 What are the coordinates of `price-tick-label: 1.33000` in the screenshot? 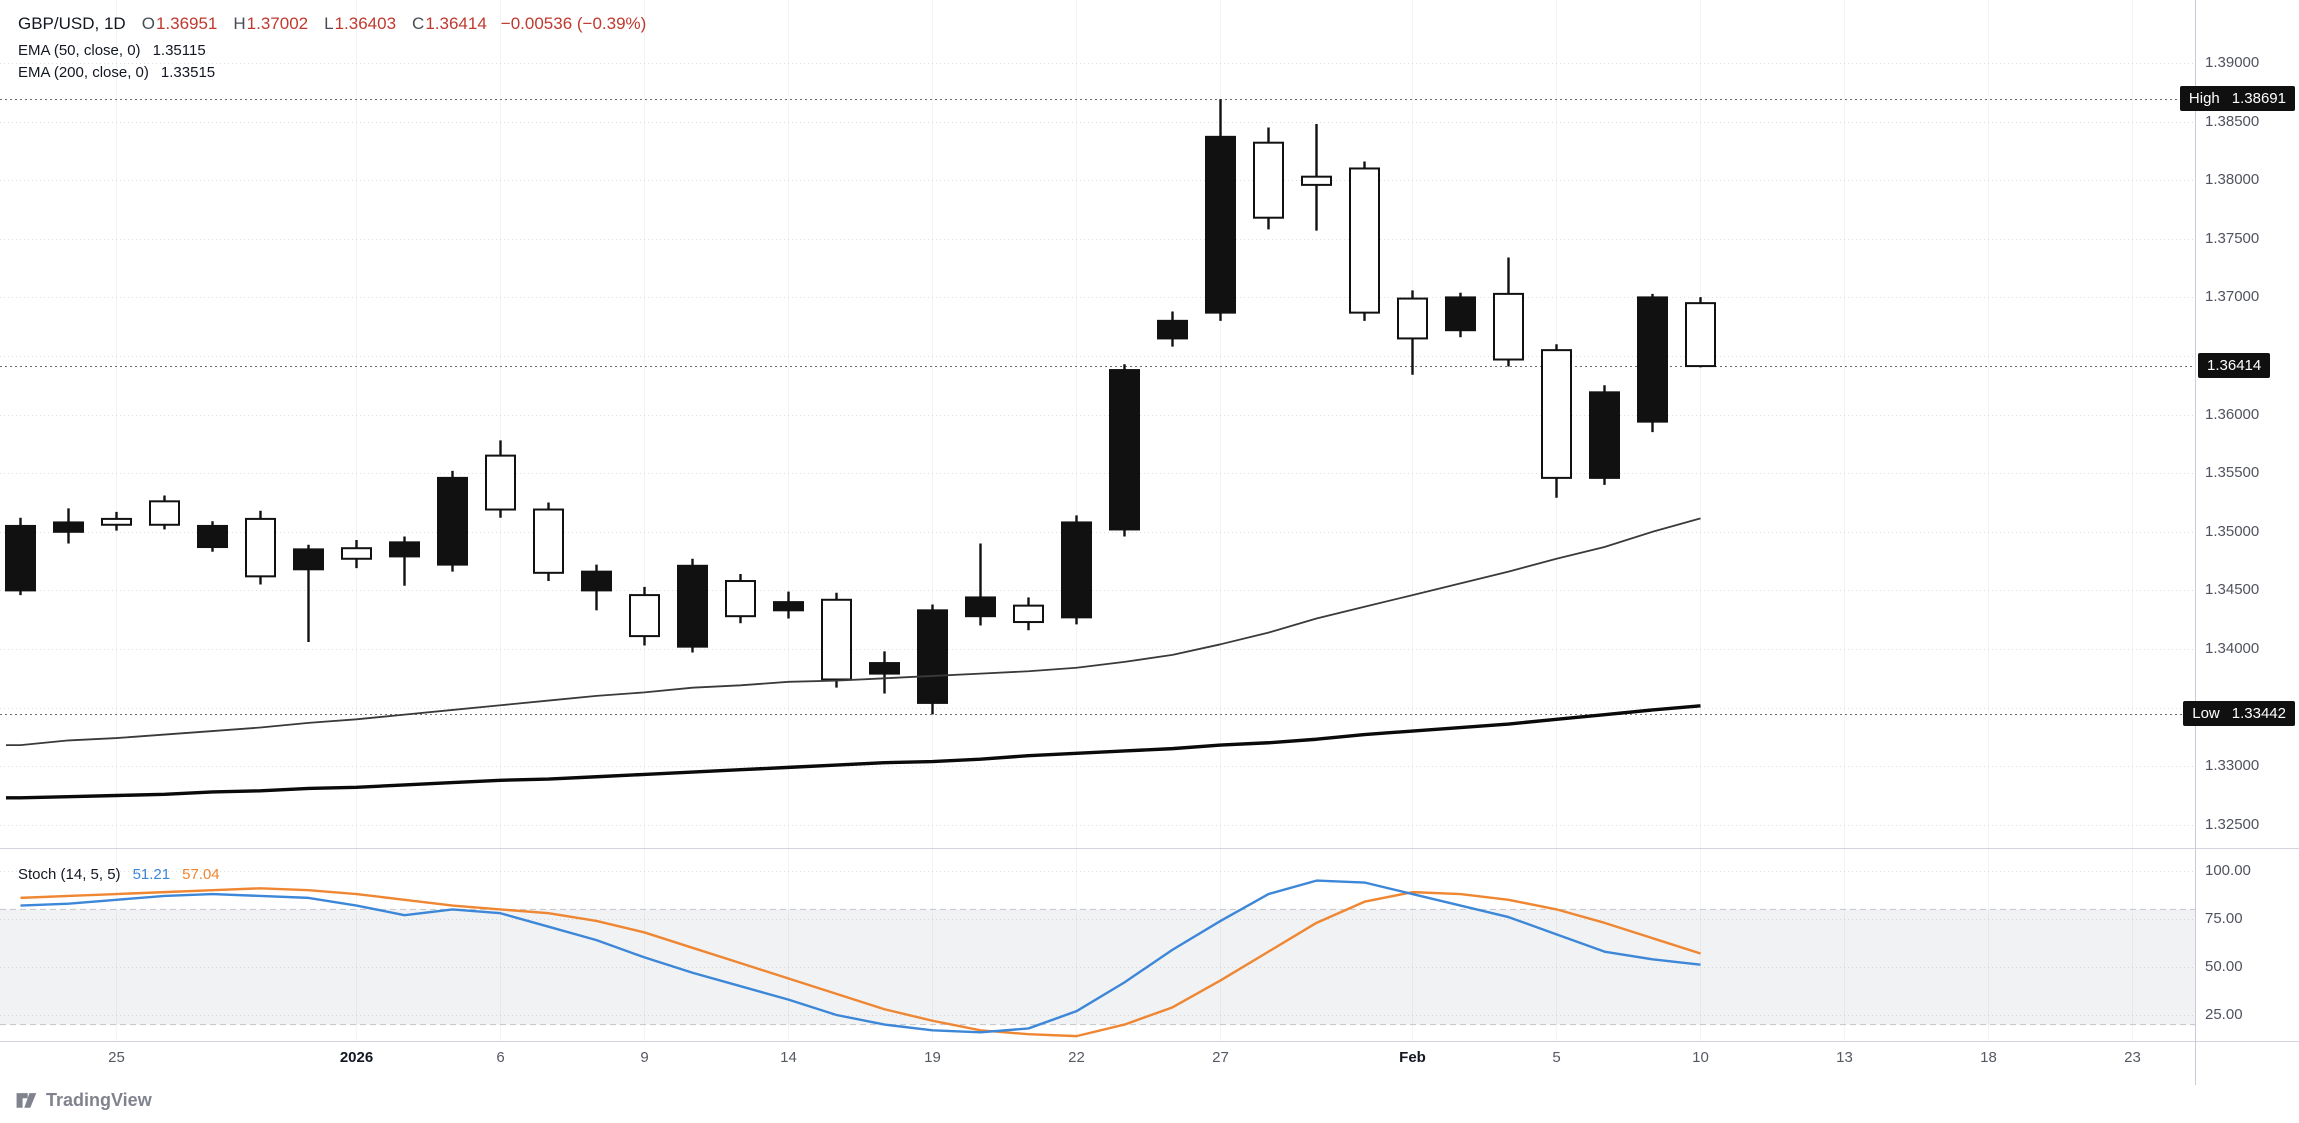 It's located at (2232, 766).